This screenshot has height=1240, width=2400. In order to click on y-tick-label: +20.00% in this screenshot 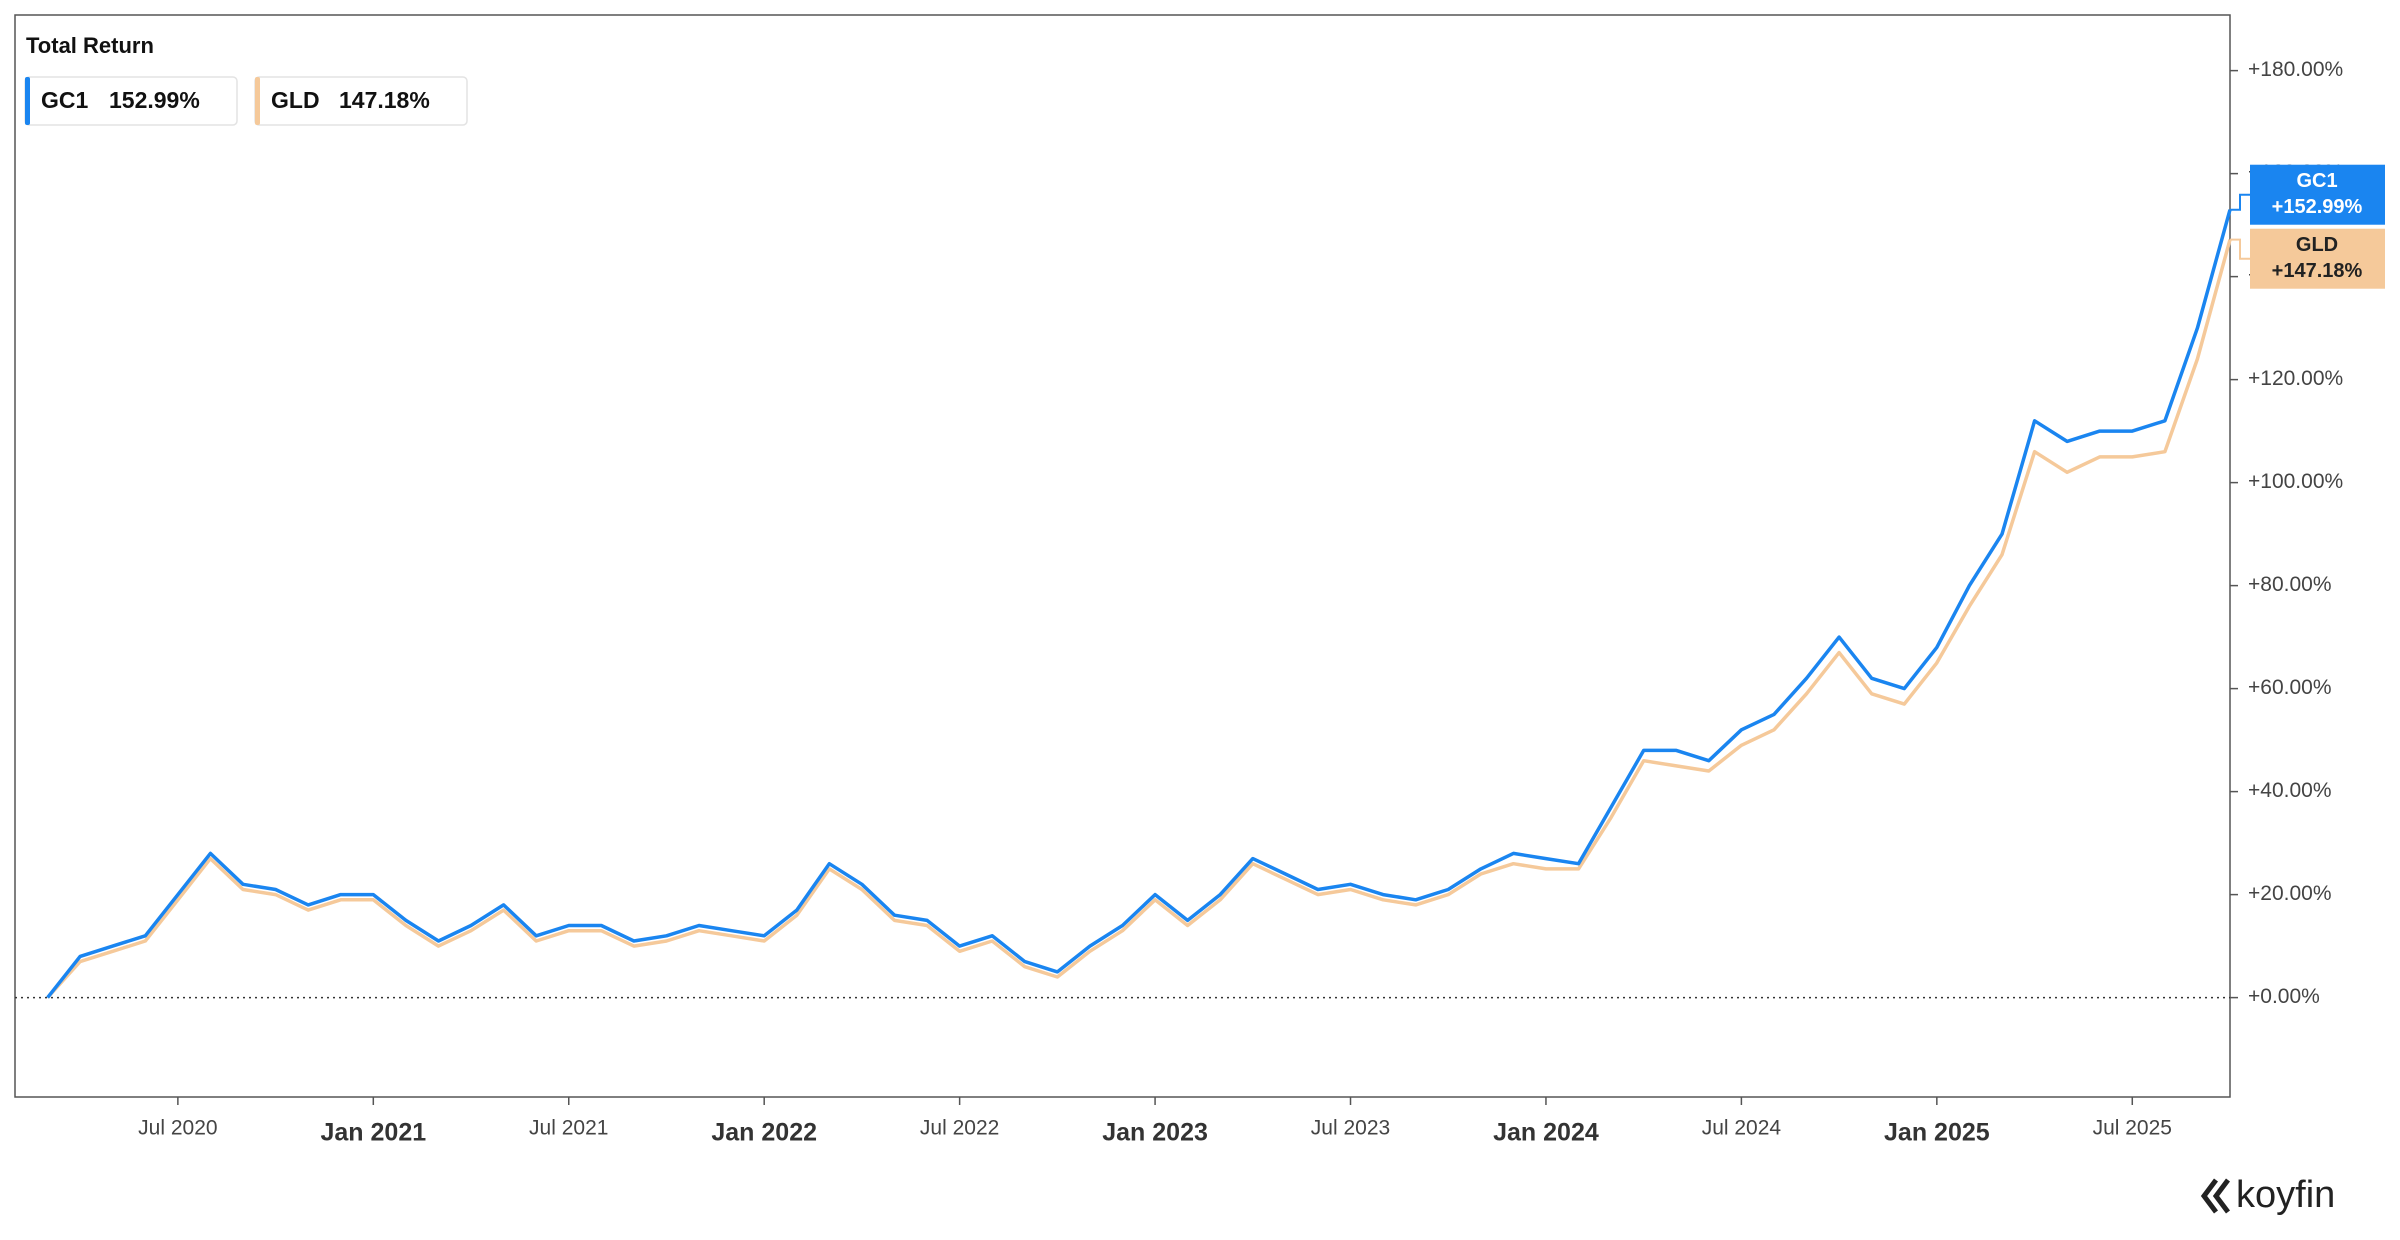, I will do `click(2290, 893)`.